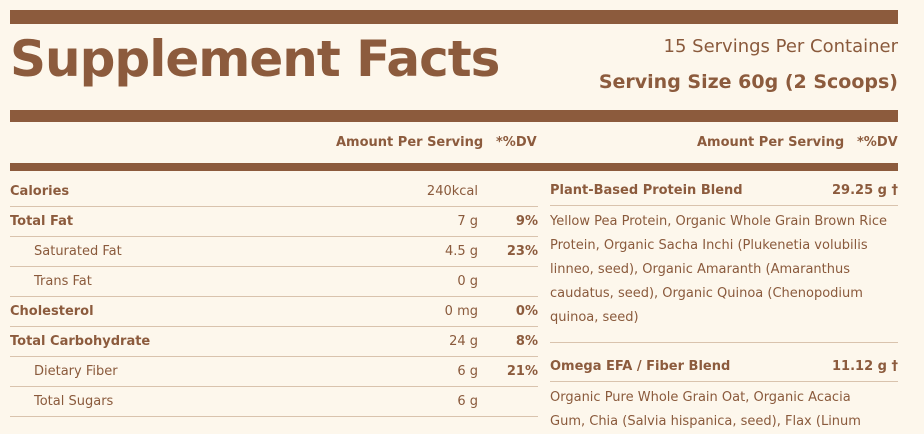 The height and width of the screenshot is (434, 924). Describe the element at coordinates (516, 142) in the screenshot. I see `left-dv-header: *%DV` at that location.